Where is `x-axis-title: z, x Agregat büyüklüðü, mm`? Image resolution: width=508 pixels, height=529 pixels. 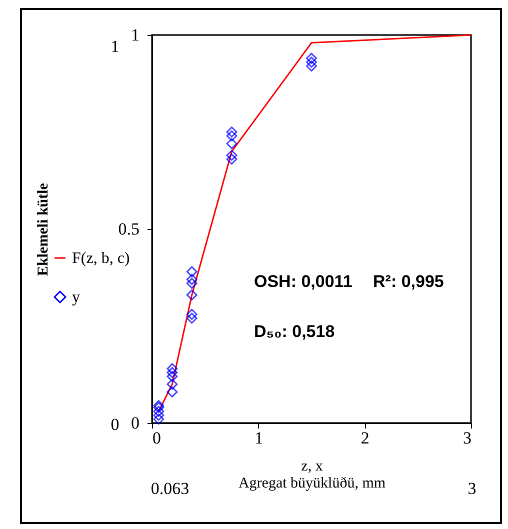
x-axis-title: z, x Agregat büyüklüðü, mm is located at coordinates (312, 475).